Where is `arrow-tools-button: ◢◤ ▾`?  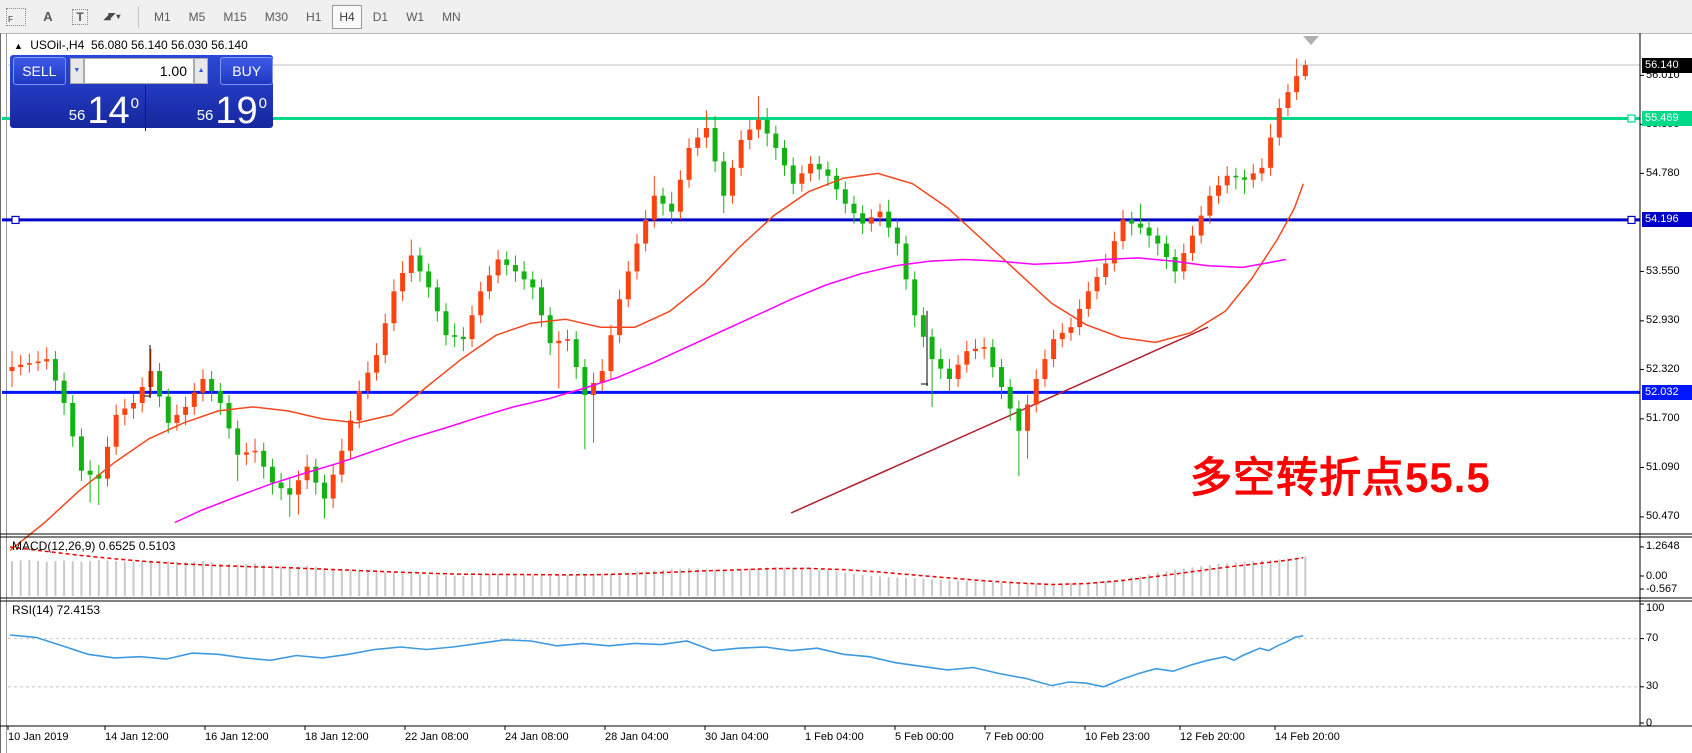
arrow-tools-button: ◢◤ ▾ is located at coordinates (112, 17).